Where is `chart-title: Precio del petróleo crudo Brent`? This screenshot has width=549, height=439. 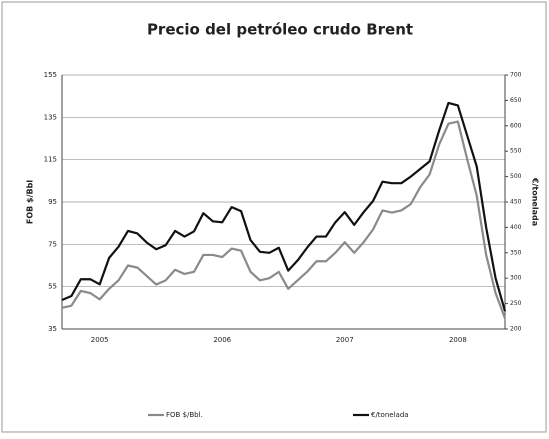
chart-title: Precio del petróleo crudo Brent is located at coordinates (280, 30).